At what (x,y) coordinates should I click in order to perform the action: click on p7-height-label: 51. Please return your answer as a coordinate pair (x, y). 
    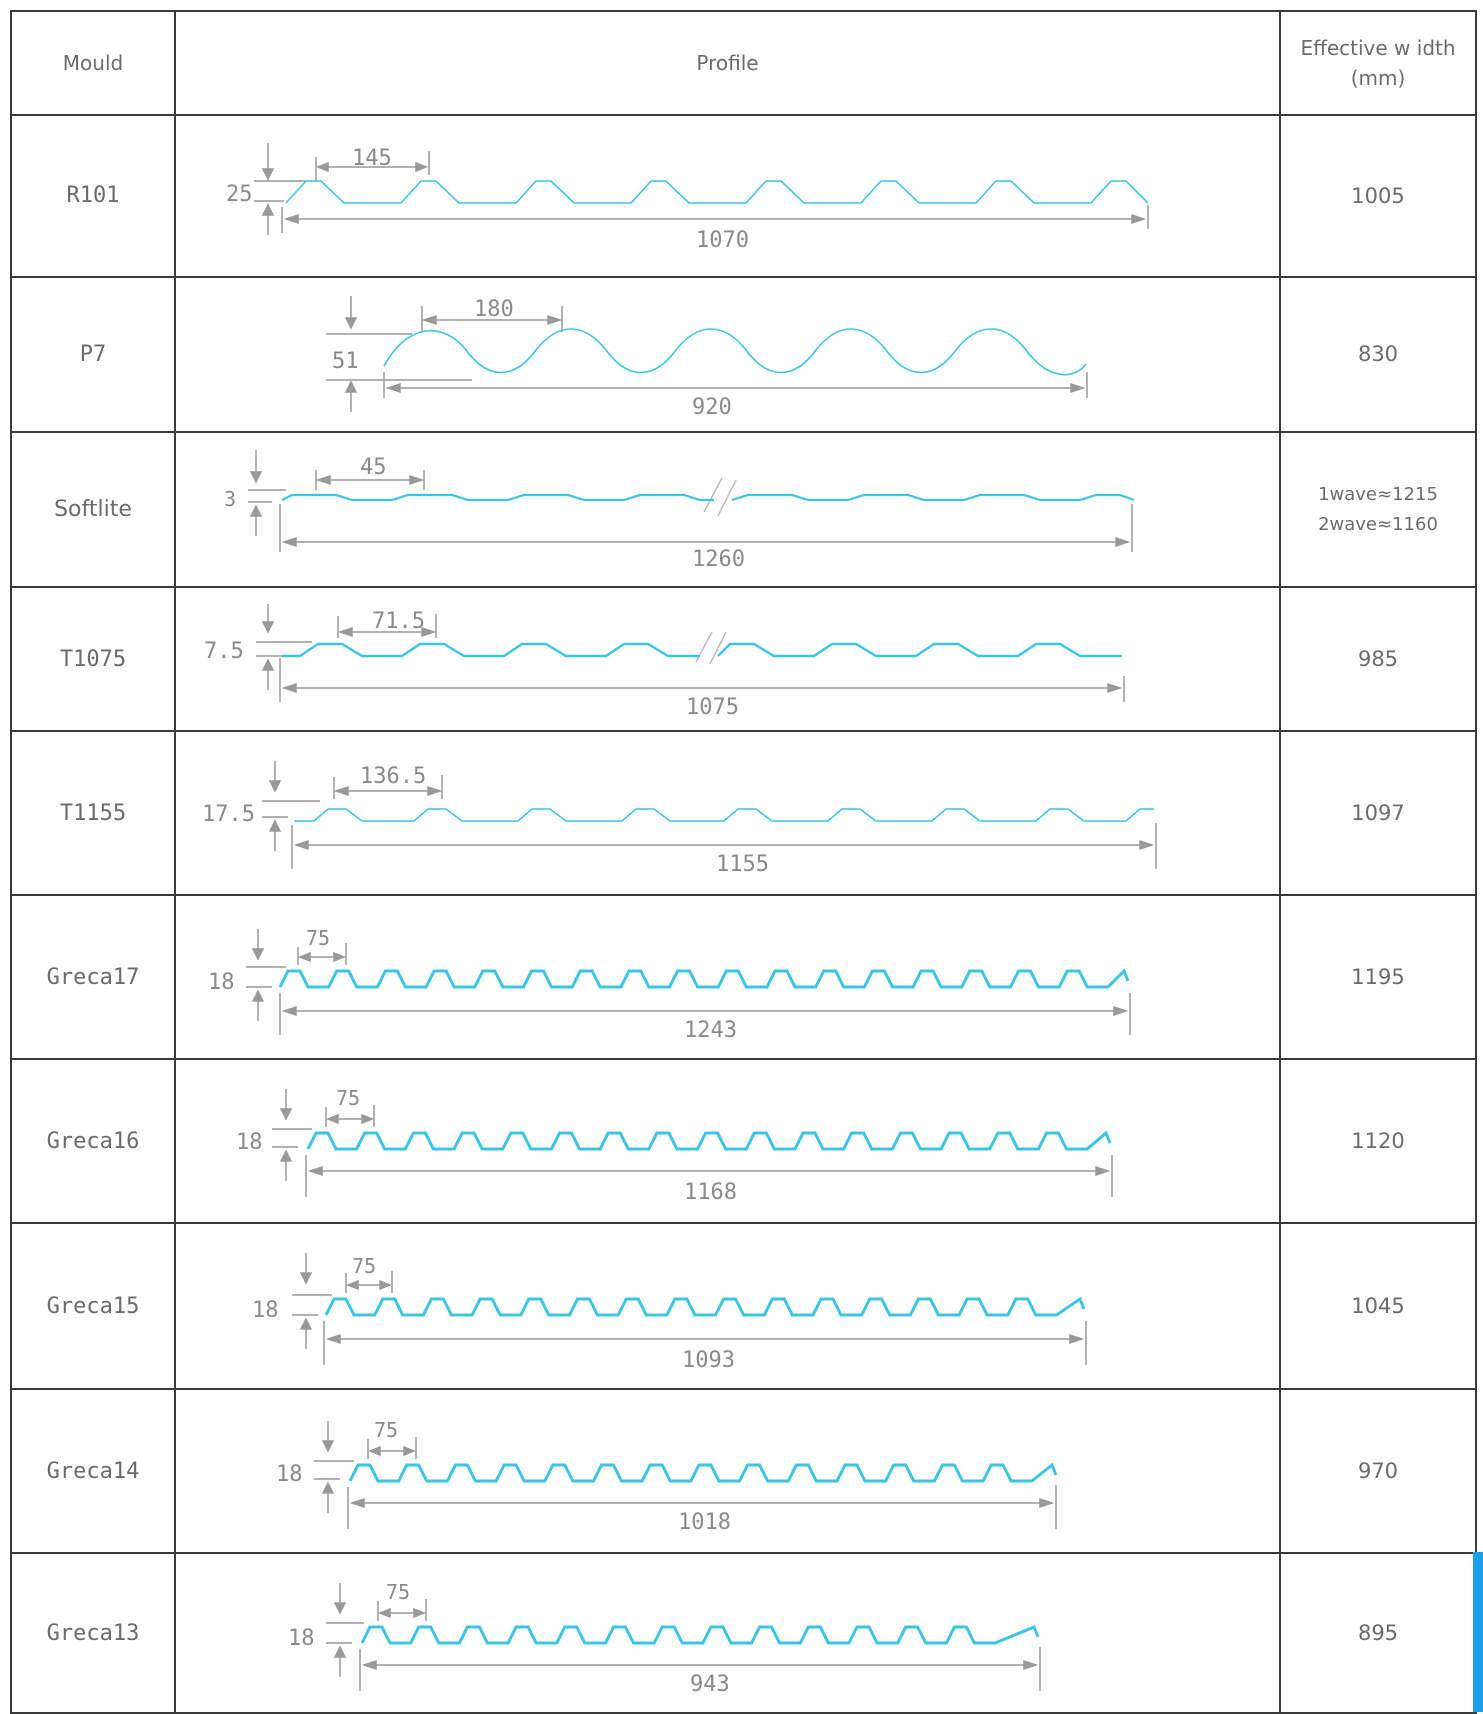
    Looking at the image, I should click on (345, 361).